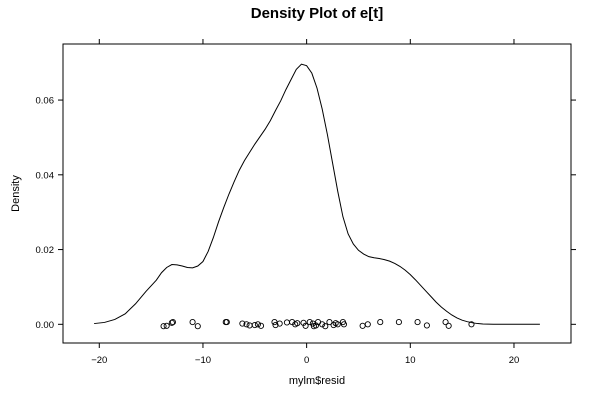 The width and height of the screenshot is (599, 400). I want to click on x-tick-label: 0, so click(306, 360).